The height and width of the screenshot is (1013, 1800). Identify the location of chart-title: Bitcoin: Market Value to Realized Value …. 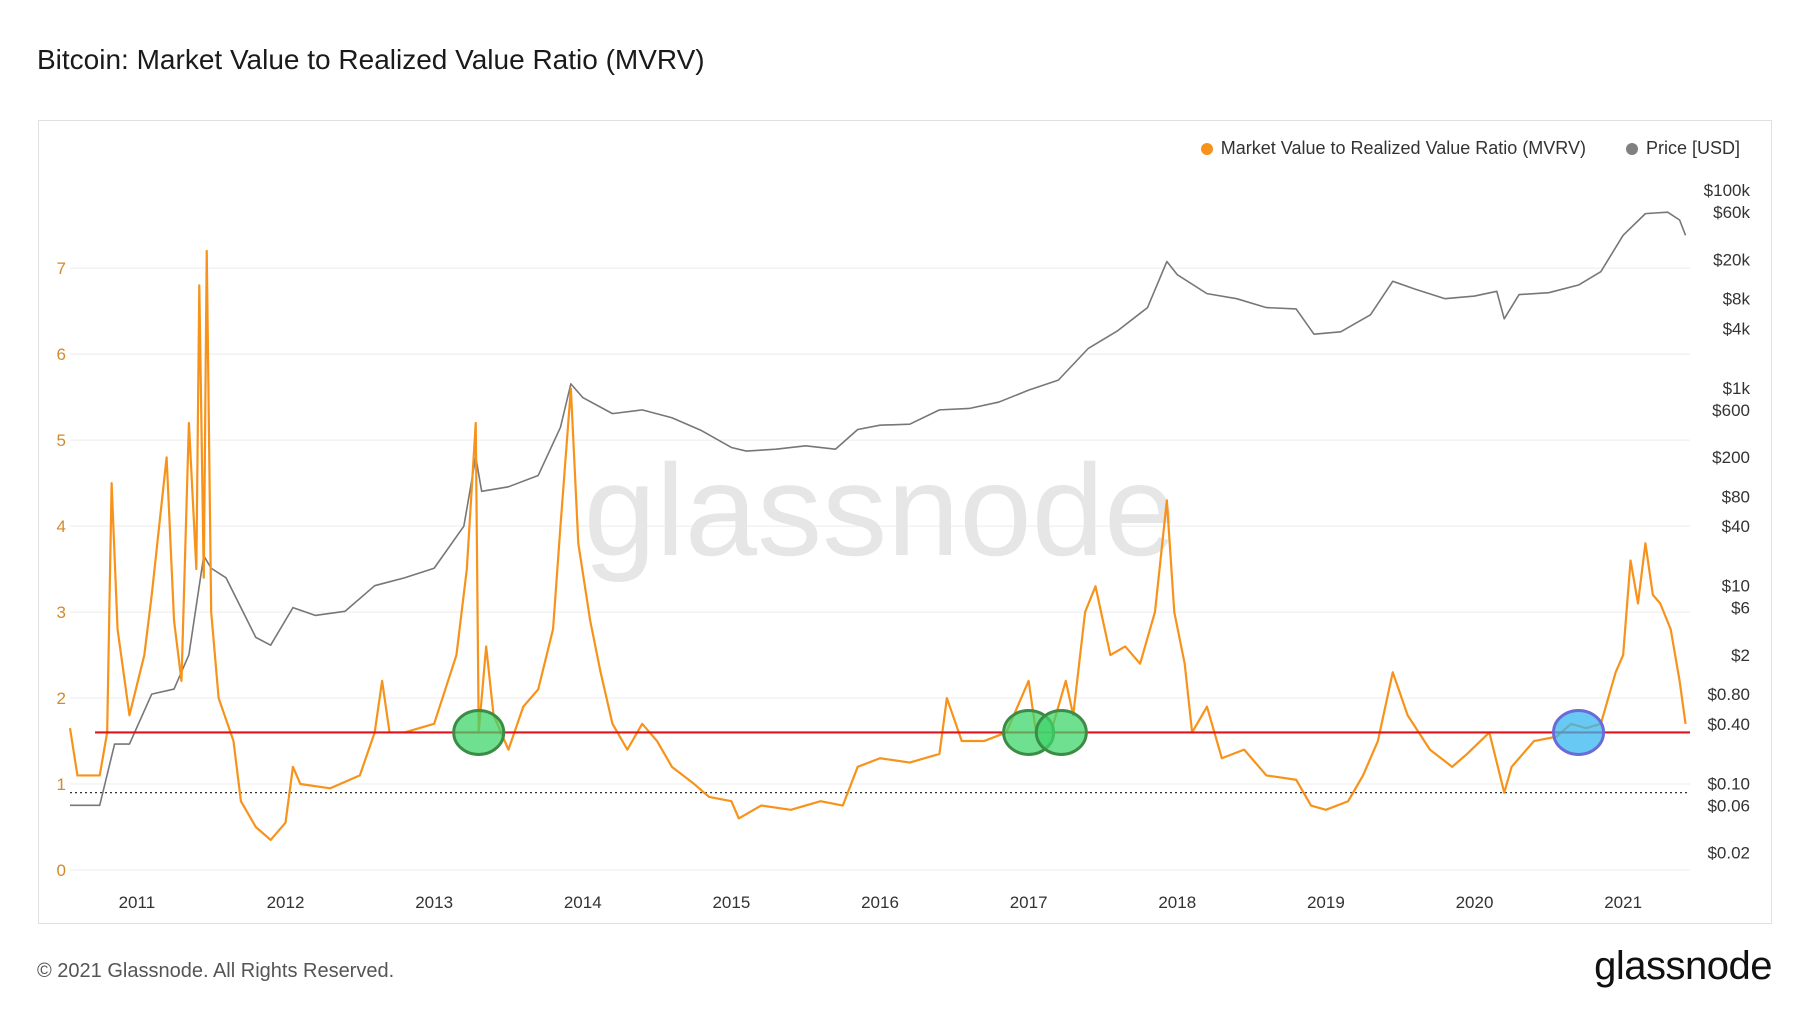
(371, 59).